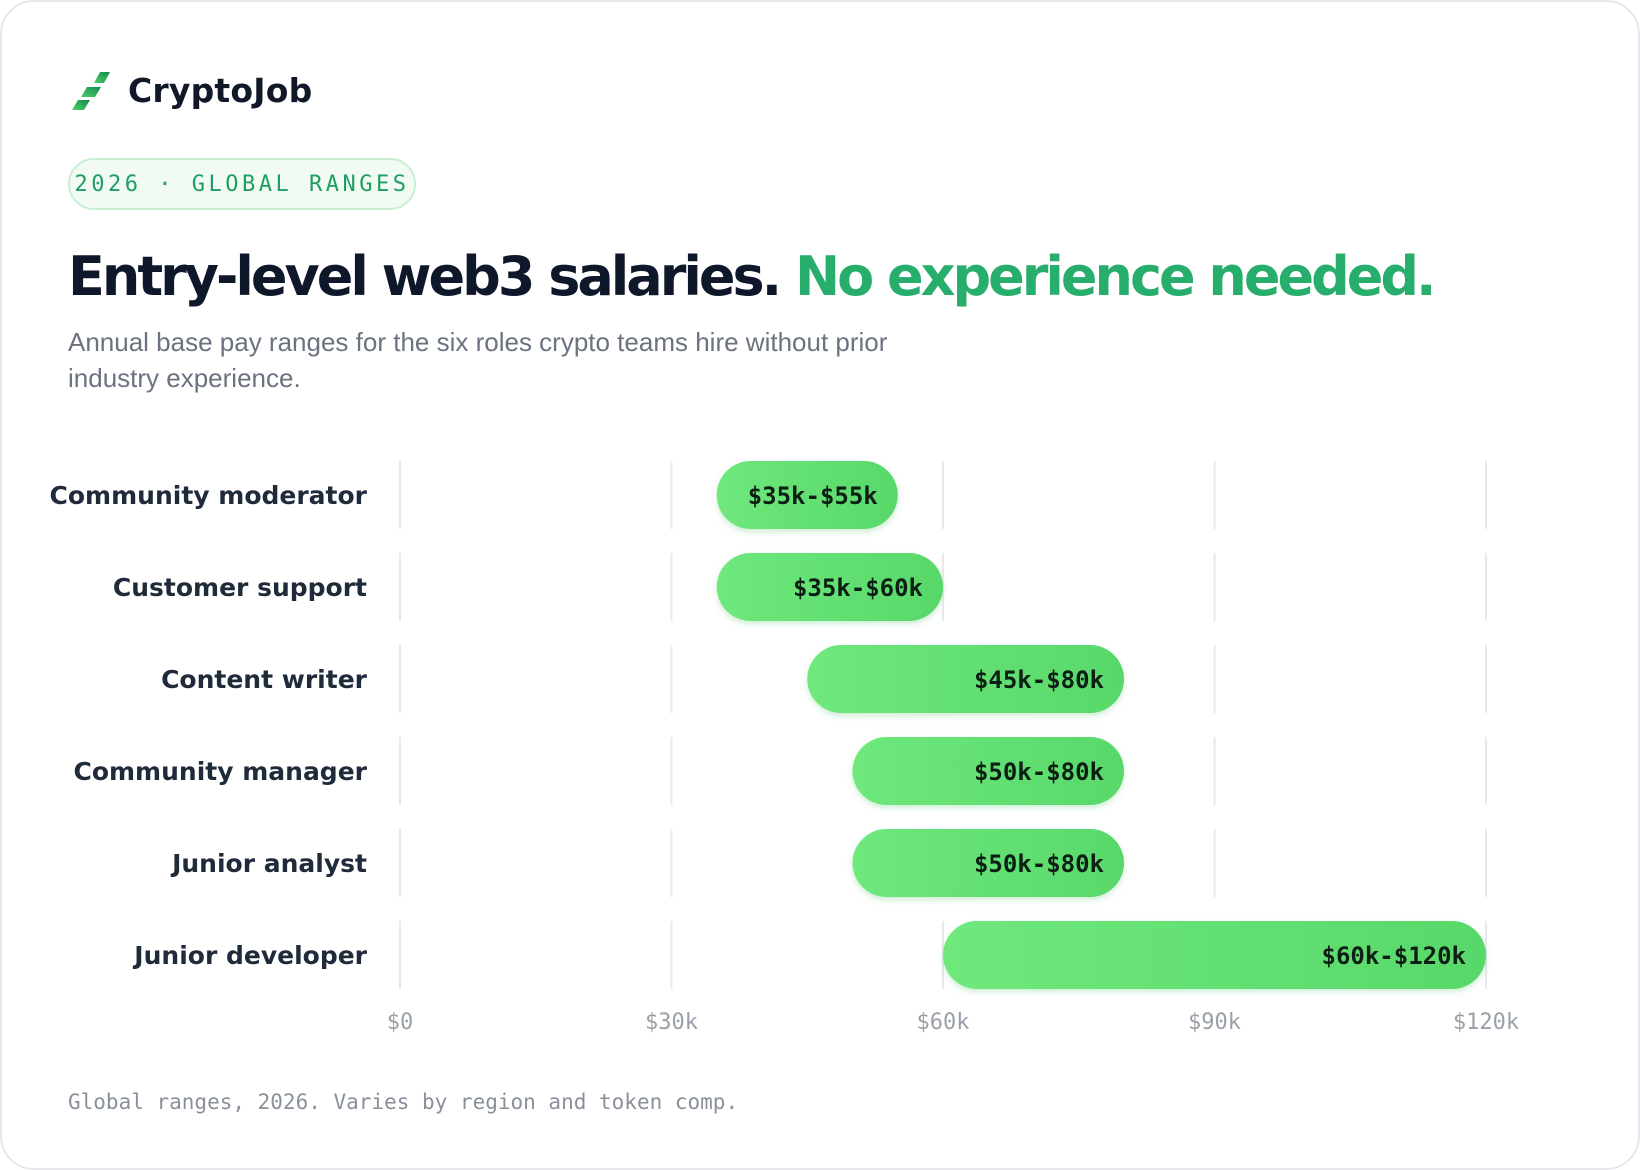 The width and height of the screenshot is (1640, 1170). Describe the element at coordinates (858, 588) in the screenshot. I see `bar-value-label: $35k-$60k` at that location.